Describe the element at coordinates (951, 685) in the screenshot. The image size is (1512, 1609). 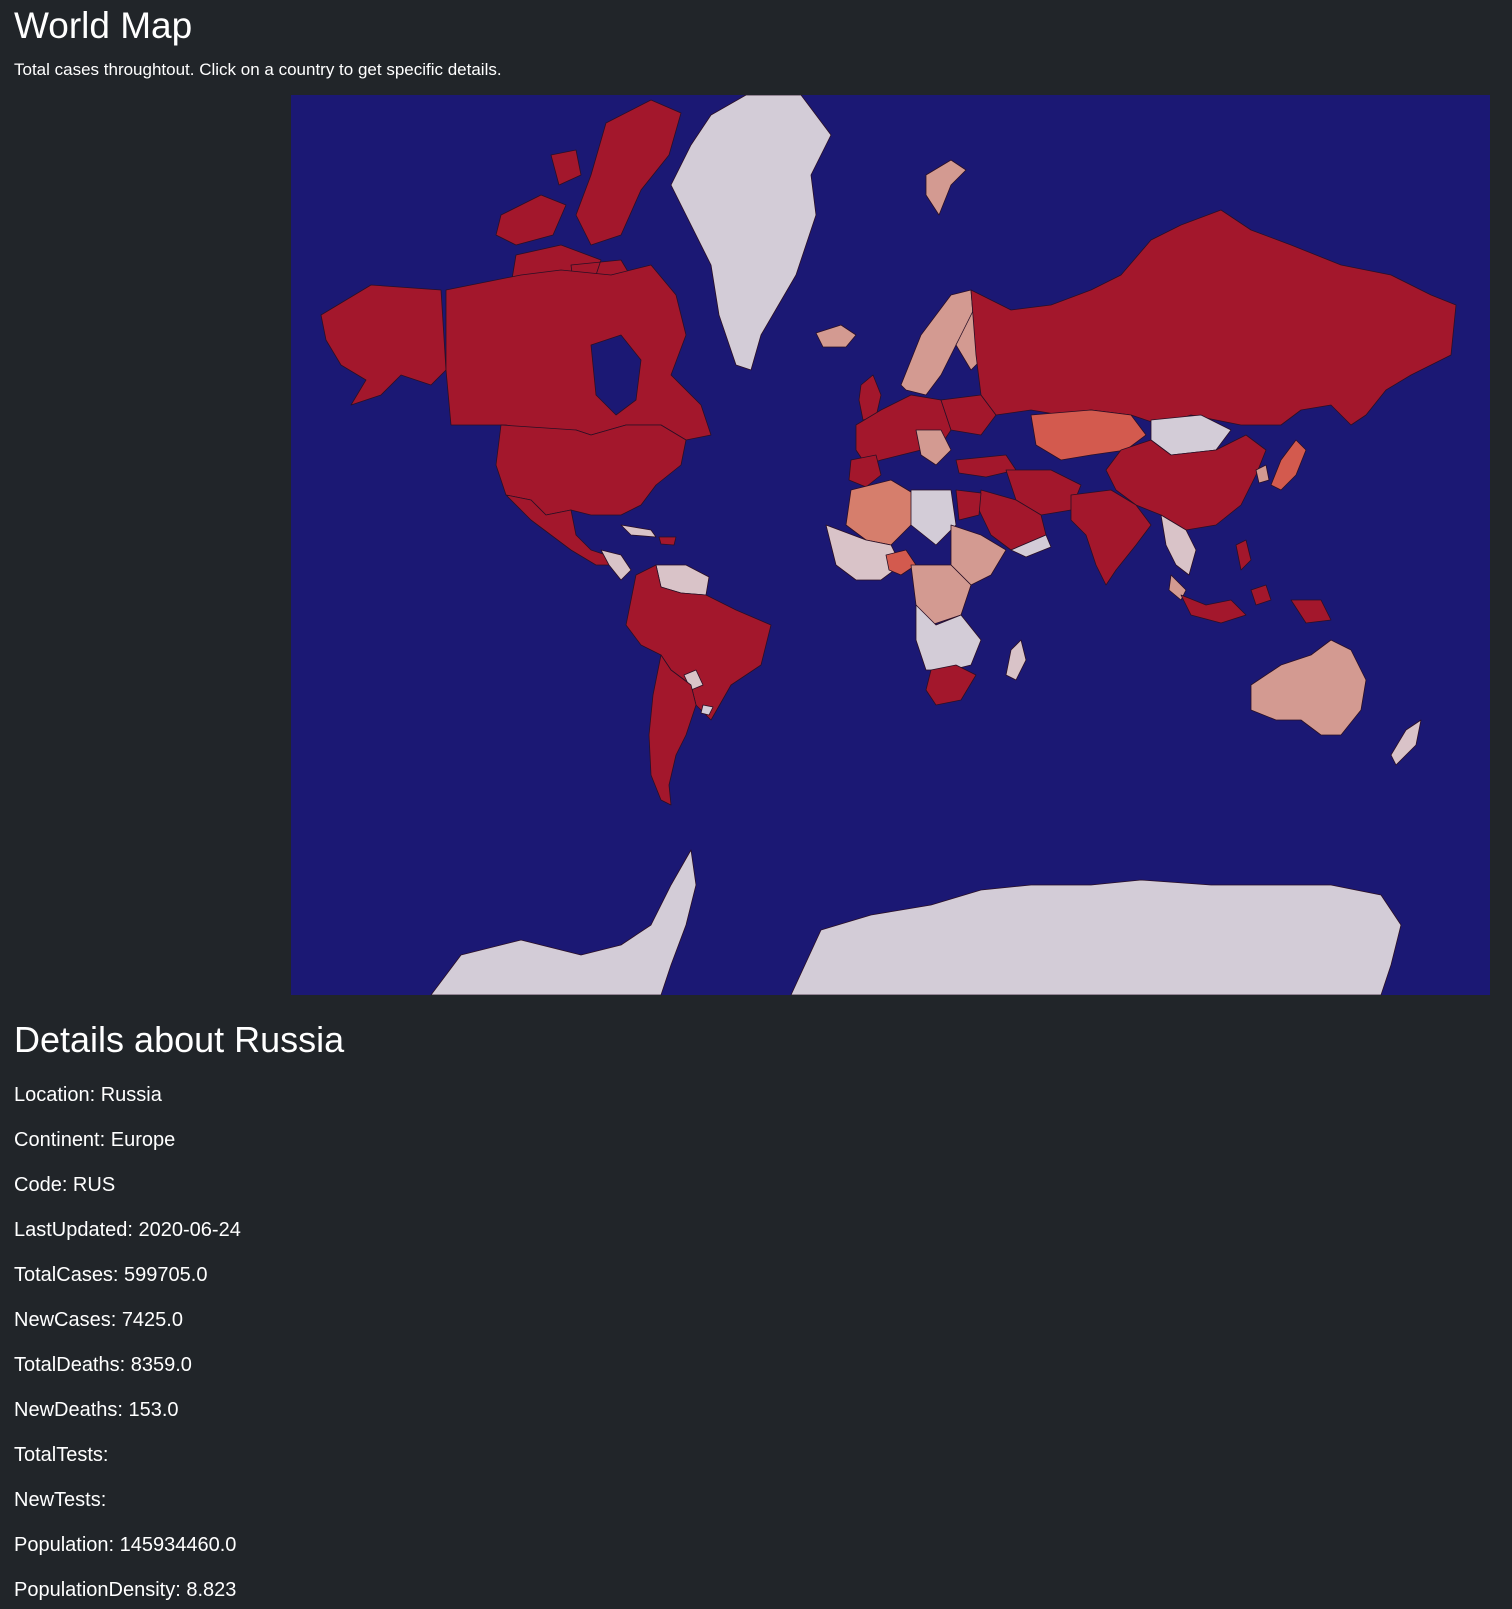
I see `country-south-africa` at that location.